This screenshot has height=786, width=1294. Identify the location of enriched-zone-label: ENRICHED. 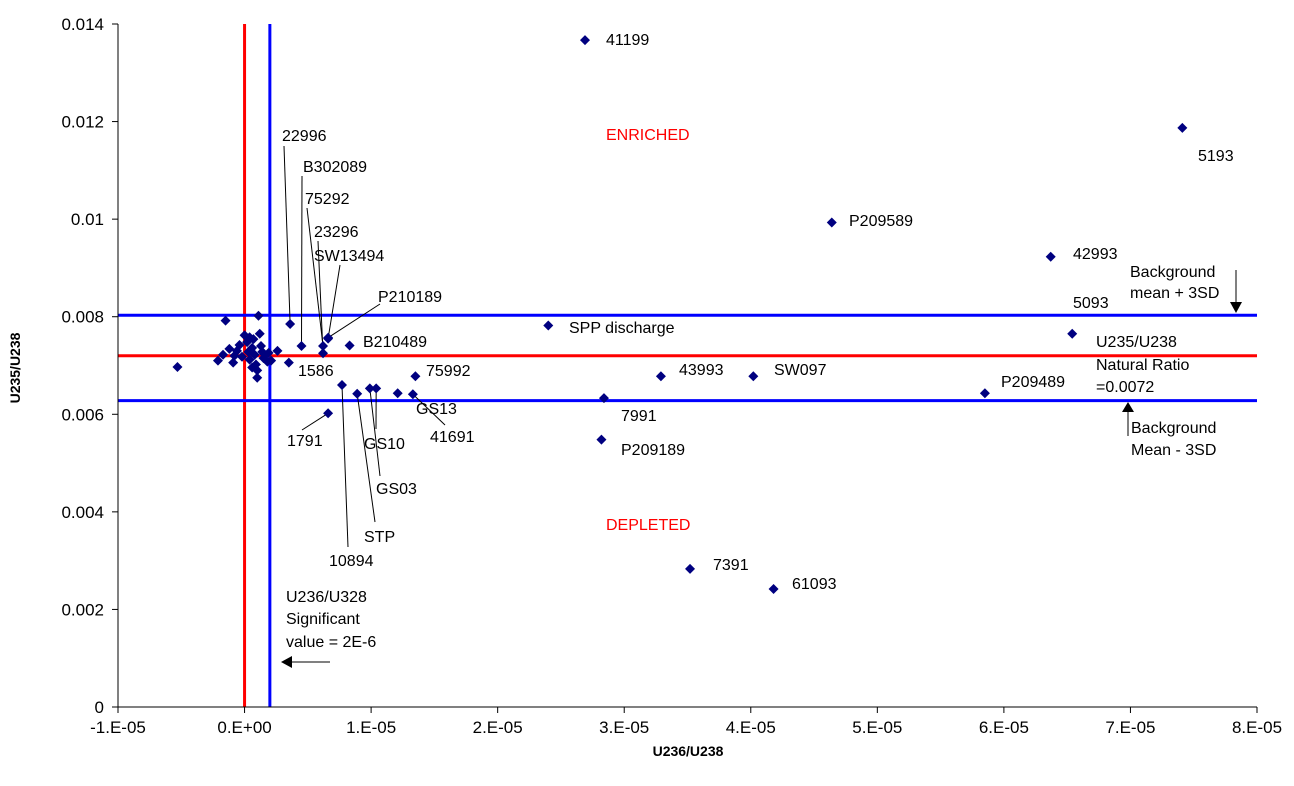
(648, 135).